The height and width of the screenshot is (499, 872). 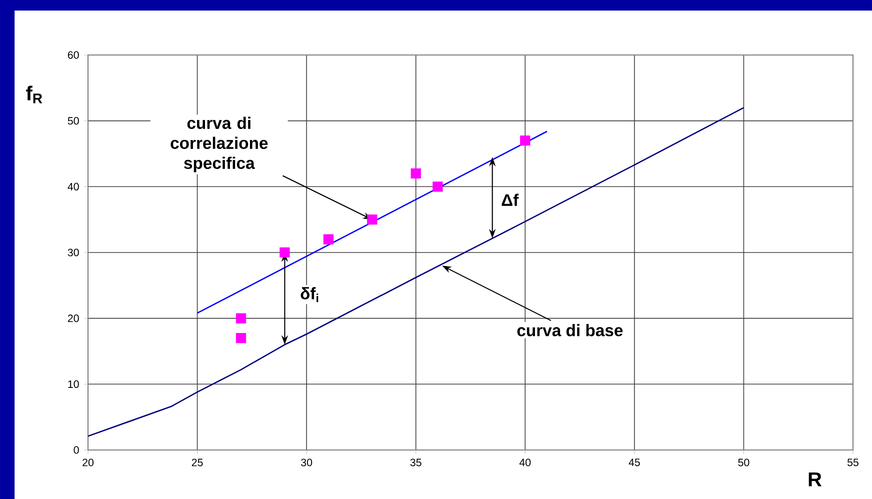 I want to click on y-tick-label: 0, so click(x=76, y=450).